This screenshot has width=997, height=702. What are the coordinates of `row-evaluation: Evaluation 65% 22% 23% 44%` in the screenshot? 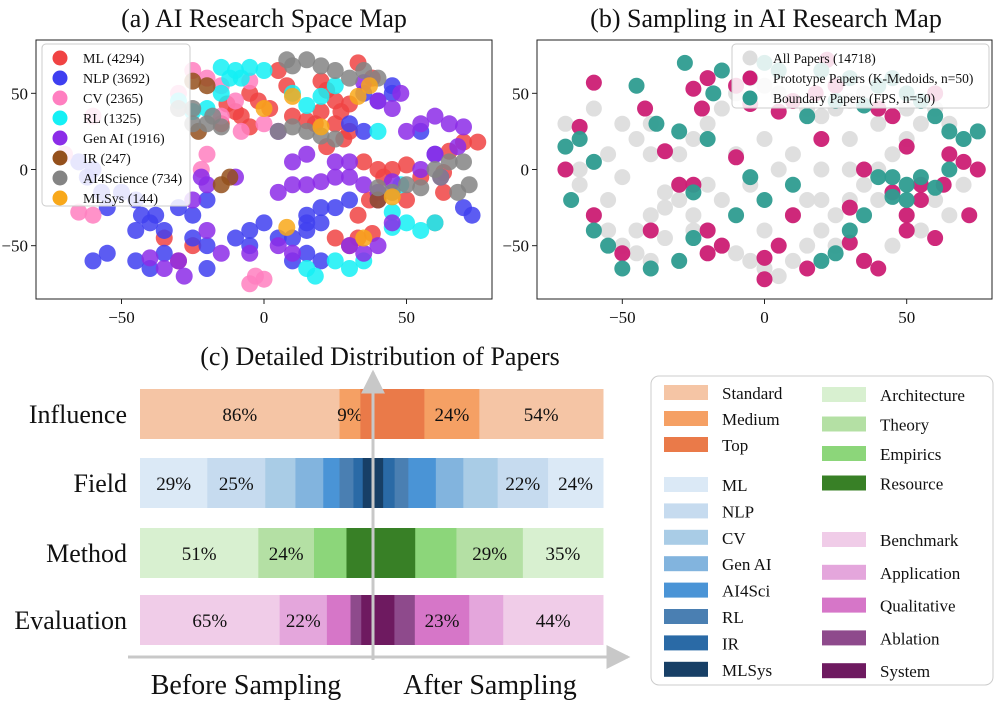 It's located at (309, 620).